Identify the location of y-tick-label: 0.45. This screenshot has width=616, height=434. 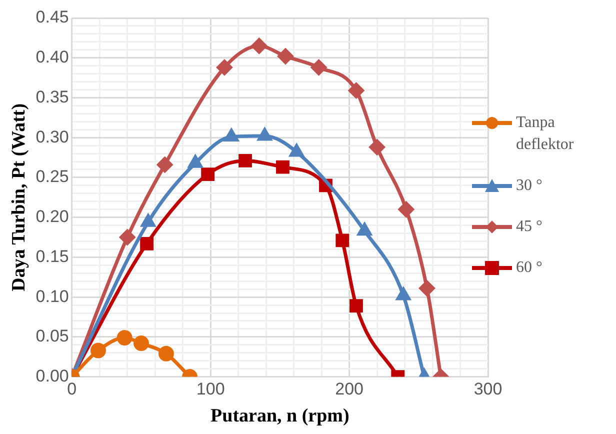
(52, 17).